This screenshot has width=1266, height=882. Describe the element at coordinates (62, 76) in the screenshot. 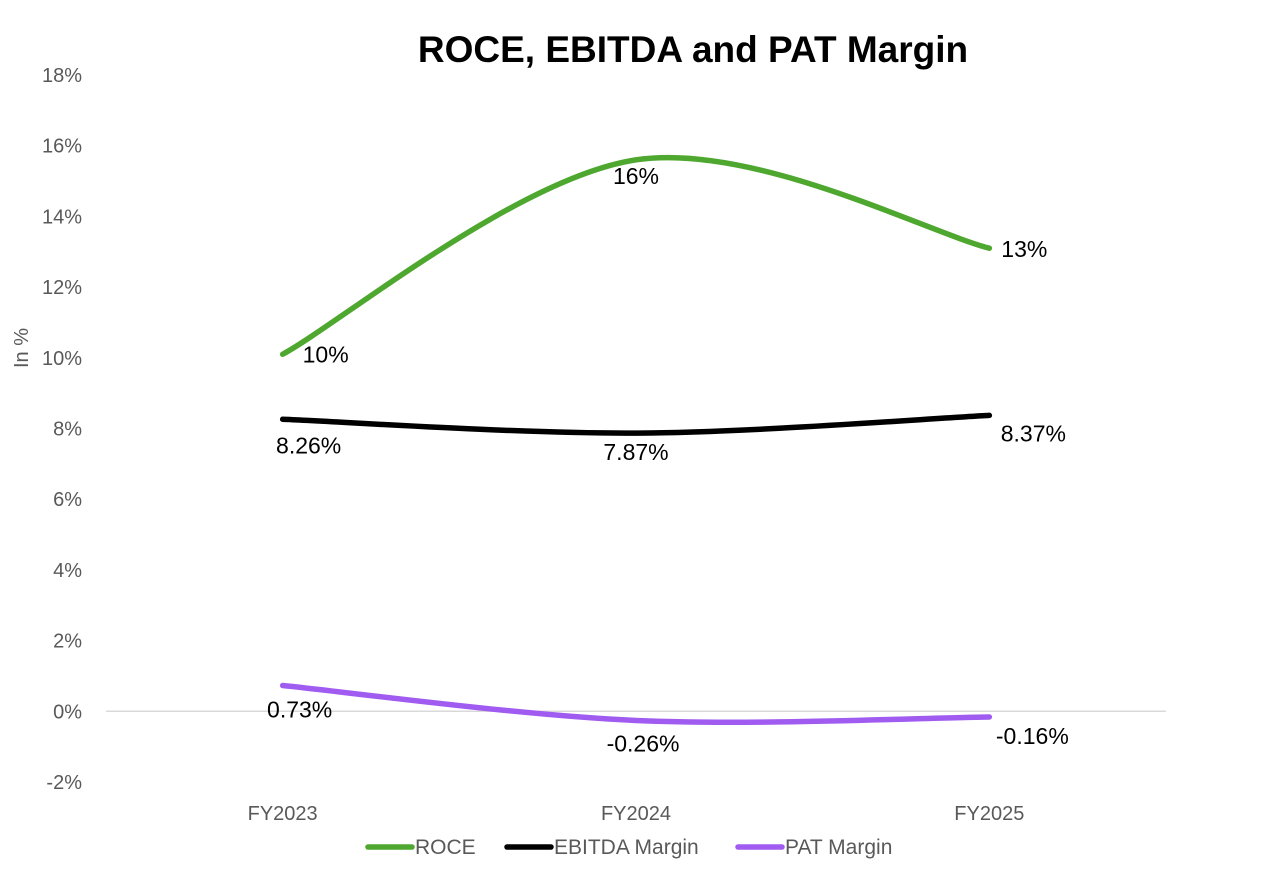

I see `y-tick-label: 18%` at that location.